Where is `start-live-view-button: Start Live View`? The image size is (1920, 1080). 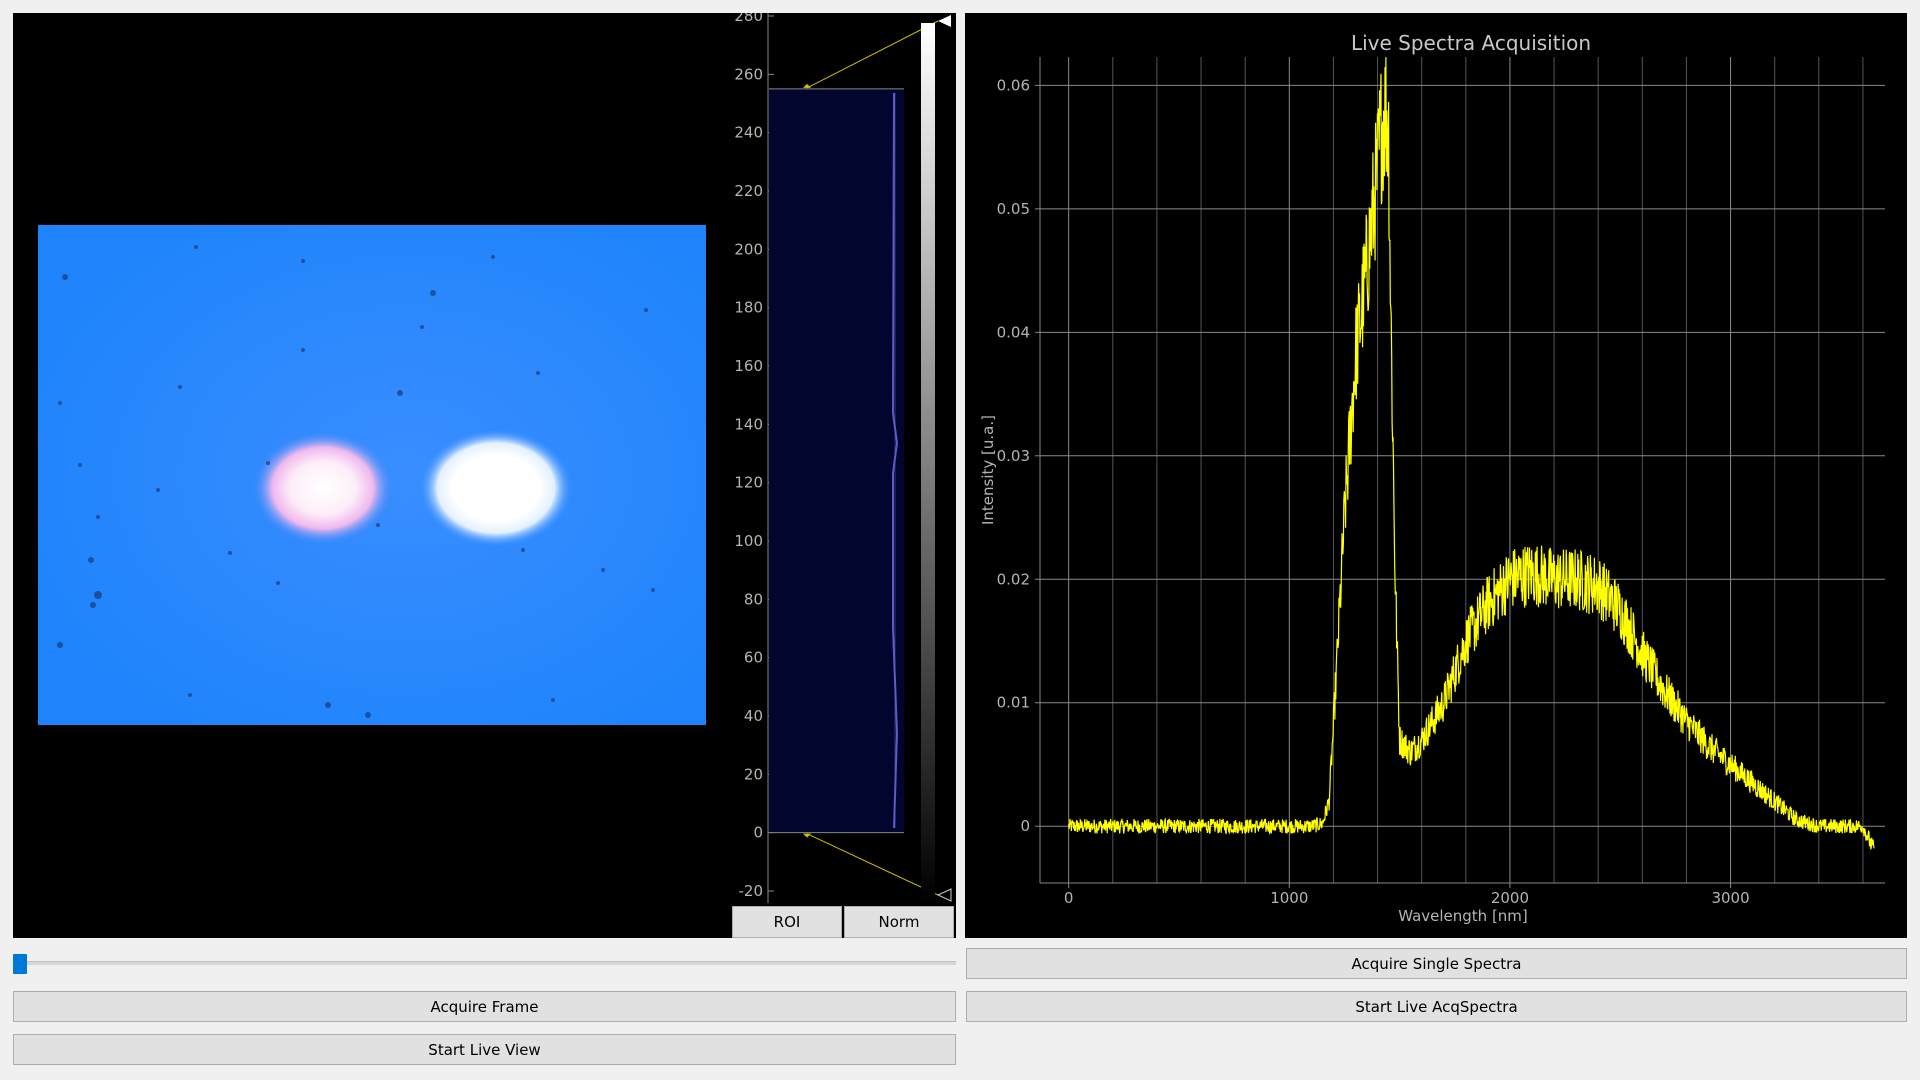
start-live-view-button: Start Live View is located at coordinates (484, 1049).